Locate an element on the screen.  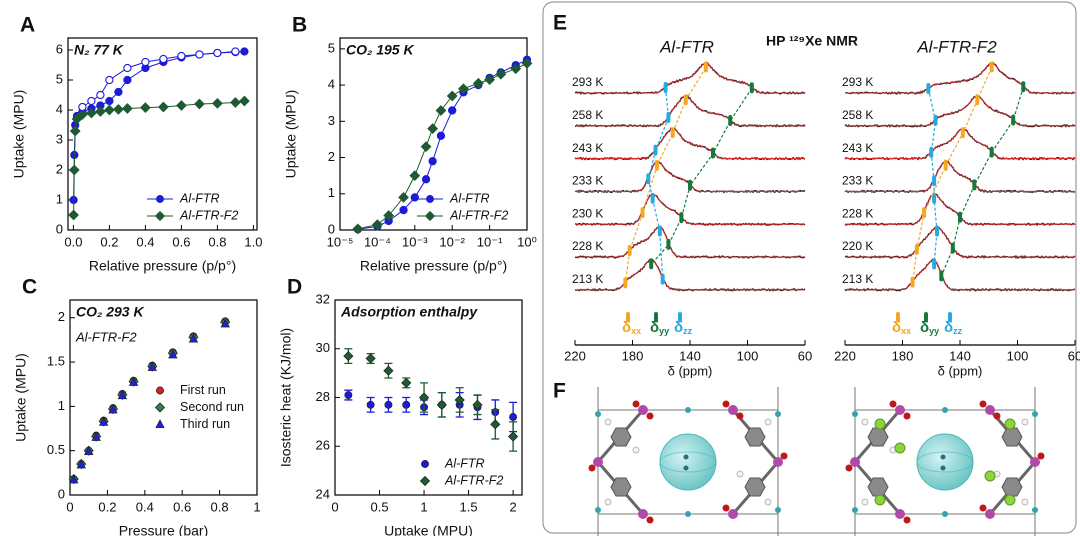
y-tick-label: 1 is located at coordinates (61, 405).